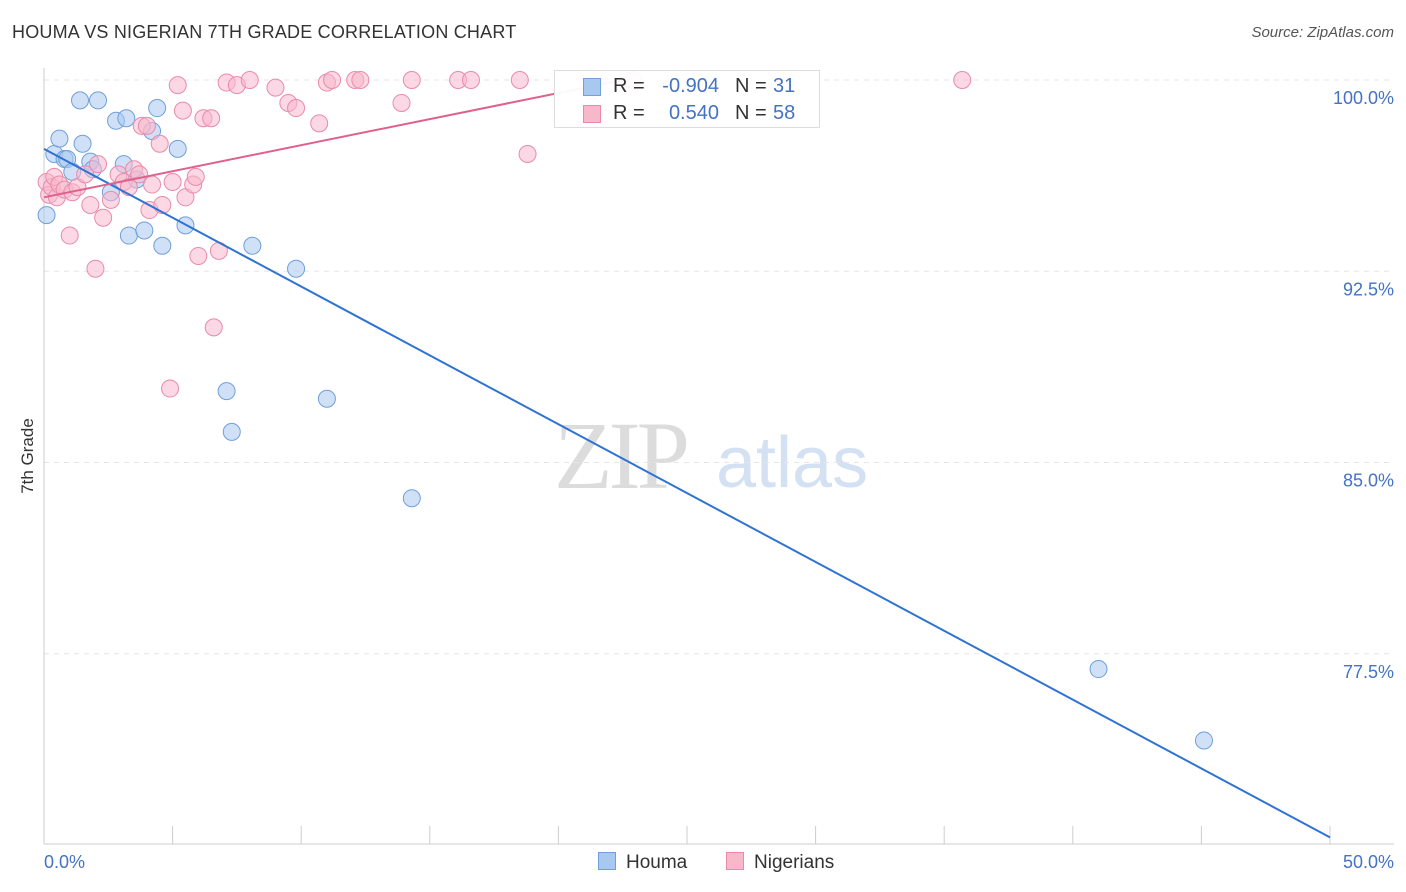  I want to click on nigerians-r-label: R =, so click(629, 113).